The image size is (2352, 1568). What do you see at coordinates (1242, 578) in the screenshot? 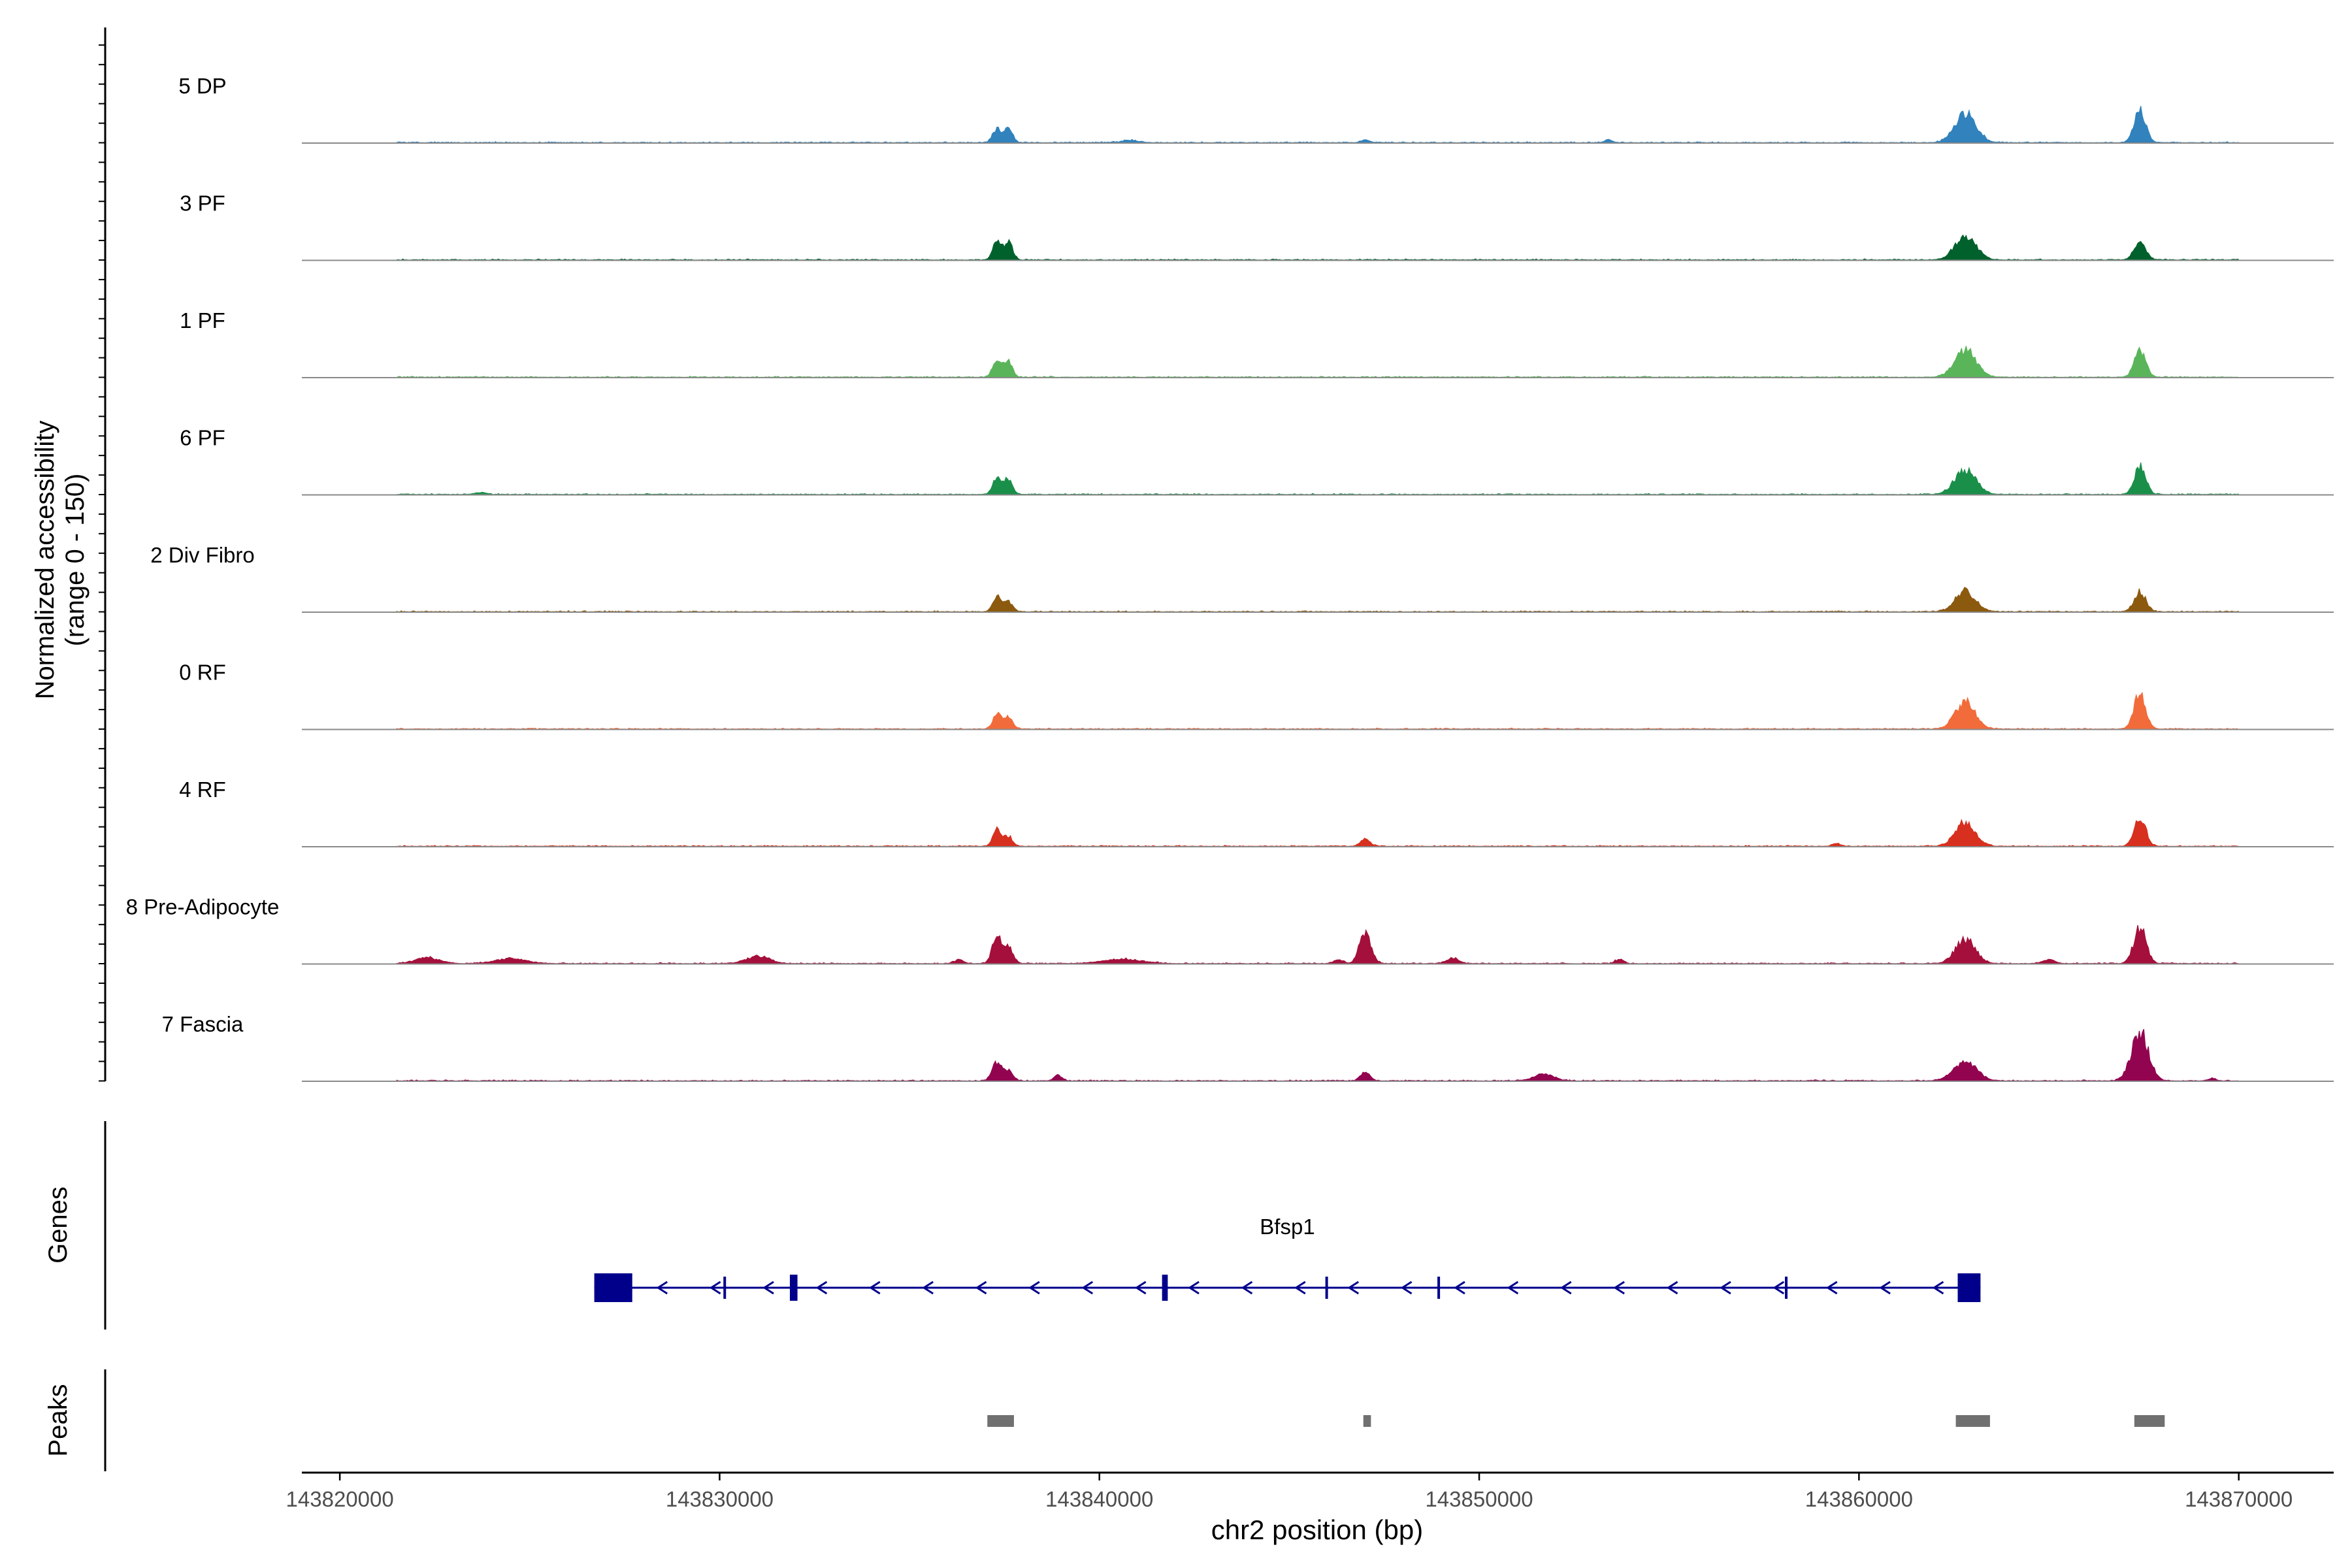
I see `track-2-div-fibro: 2 Div Fibro` at bounding box center [1242, 578].